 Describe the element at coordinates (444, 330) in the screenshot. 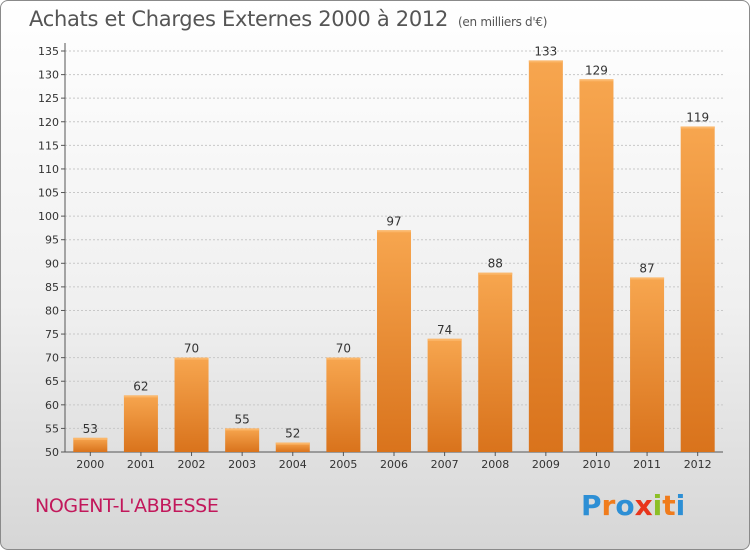

I see `value-label: 74` at that location.